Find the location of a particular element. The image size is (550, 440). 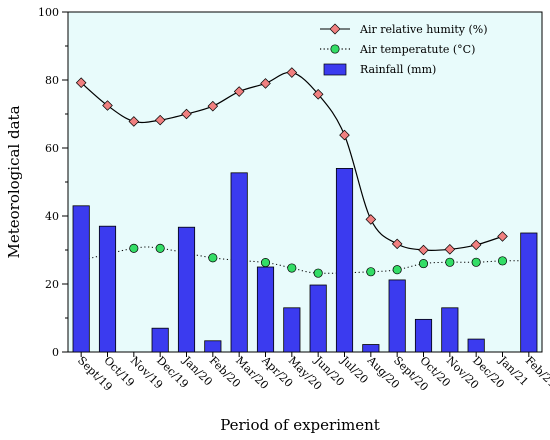

y-tick-label: 60 is located at coordinates (52, 148).